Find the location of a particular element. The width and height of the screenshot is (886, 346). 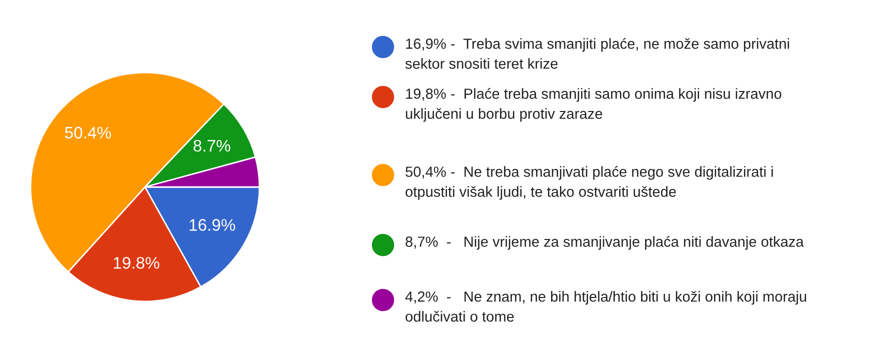

legend-label: 8,7% - Nije vrijeme za smanjivanje plaća niti davanje otkaza is located at coordinates (605, 243).